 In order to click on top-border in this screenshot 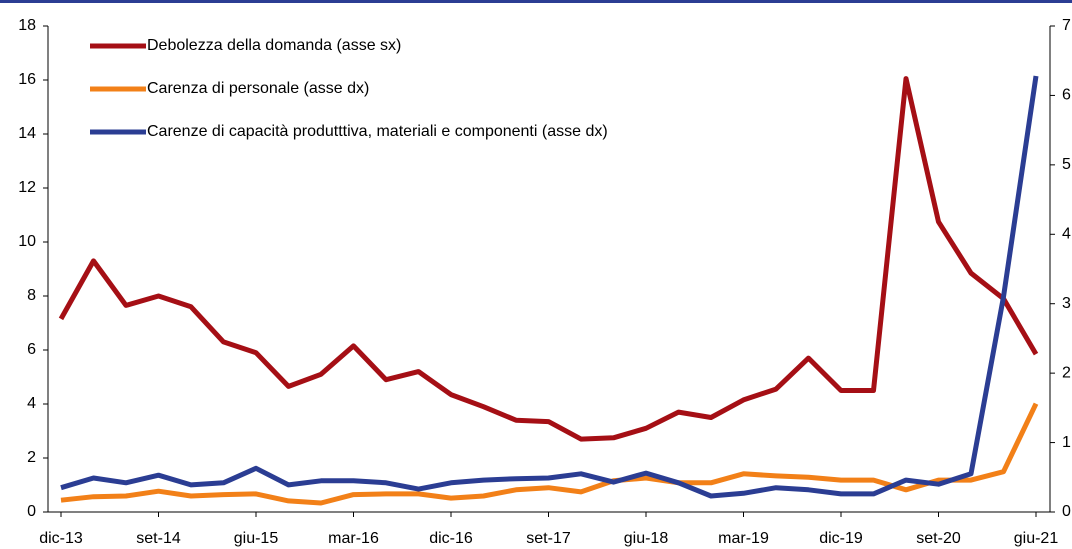, I will do `click(536, 1)`.